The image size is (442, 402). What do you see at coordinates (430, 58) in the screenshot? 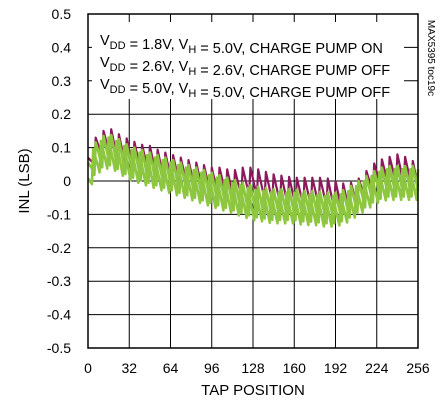
I see `figure-id-label: MAX5395 toc19c` at bounding box center [430, 58].